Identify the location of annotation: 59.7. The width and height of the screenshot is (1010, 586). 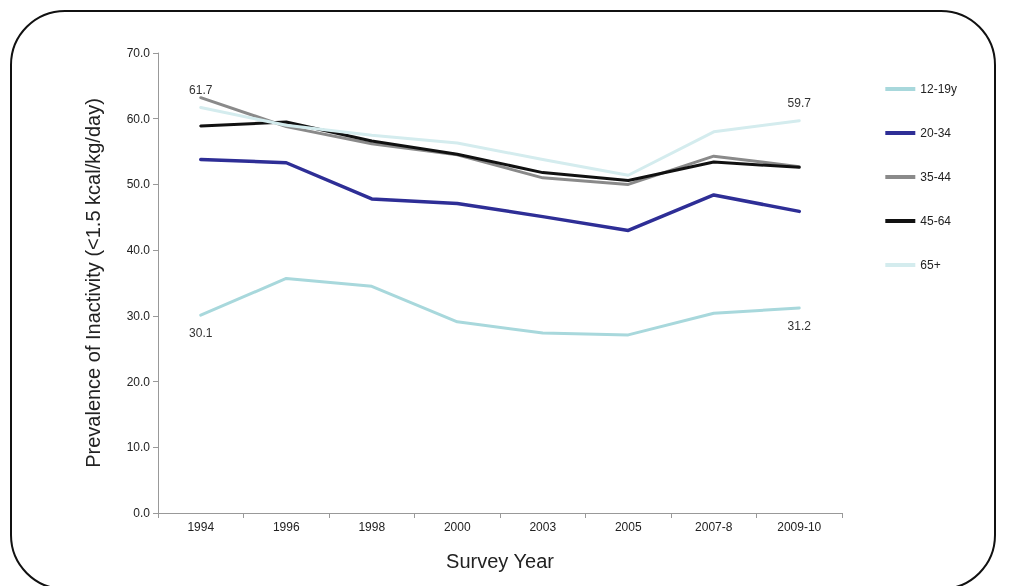
(799, 102).